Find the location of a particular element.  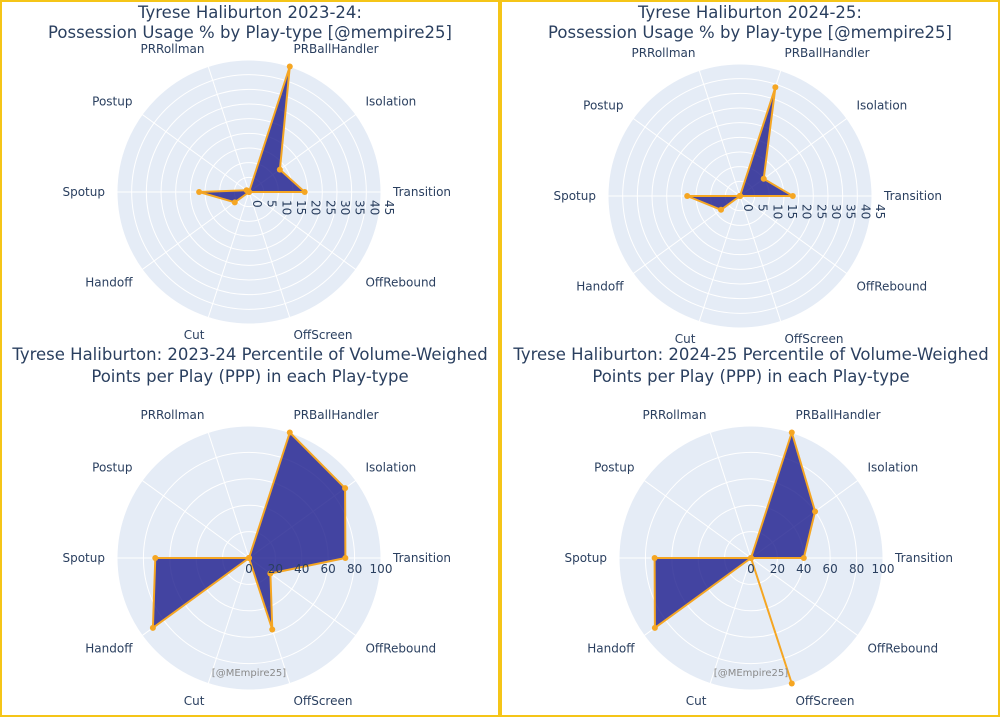

data-point-cut is located at coordinates (249, 558).